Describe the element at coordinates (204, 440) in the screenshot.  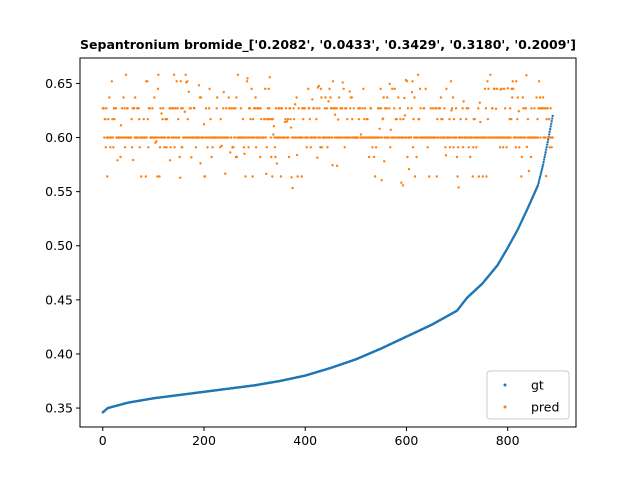
I see `x-tick-label: 200` at that location.